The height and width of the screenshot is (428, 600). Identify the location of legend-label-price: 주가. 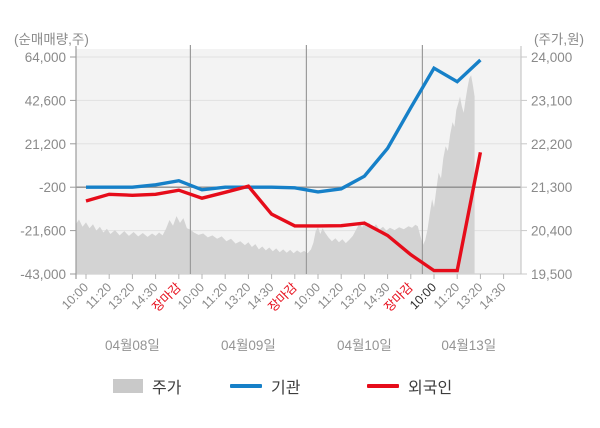
(167, 388).